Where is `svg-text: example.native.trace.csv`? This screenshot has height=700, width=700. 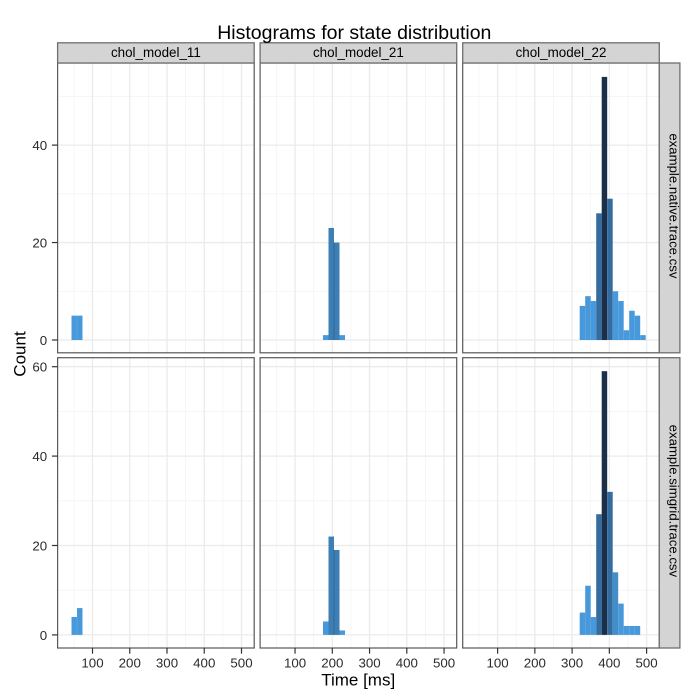 svg-text: example.native.trace.csv is located at coordinates (673, 206).